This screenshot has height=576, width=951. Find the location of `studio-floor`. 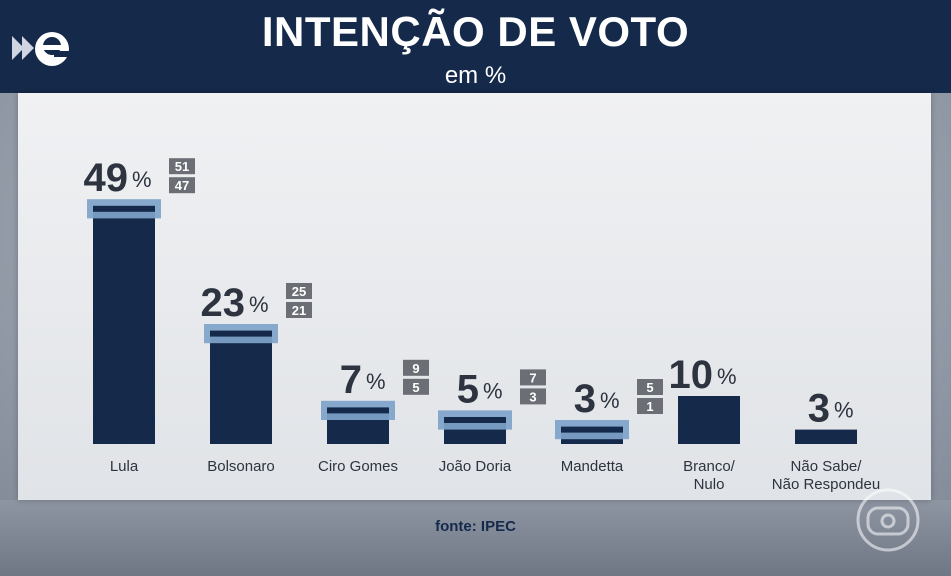

studio-floor is located at coordinates (475, 538).